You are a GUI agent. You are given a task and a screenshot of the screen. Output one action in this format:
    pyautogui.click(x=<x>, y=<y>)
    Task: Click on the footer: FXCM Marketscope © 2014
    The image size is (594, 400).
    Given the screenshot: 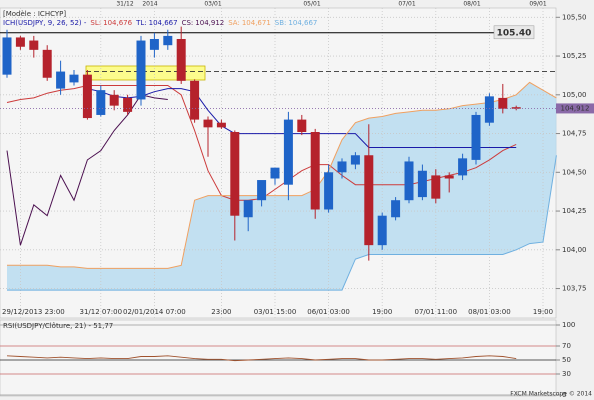 What is the action you would take?
    pyautogui.click(x=551, y=394)
    